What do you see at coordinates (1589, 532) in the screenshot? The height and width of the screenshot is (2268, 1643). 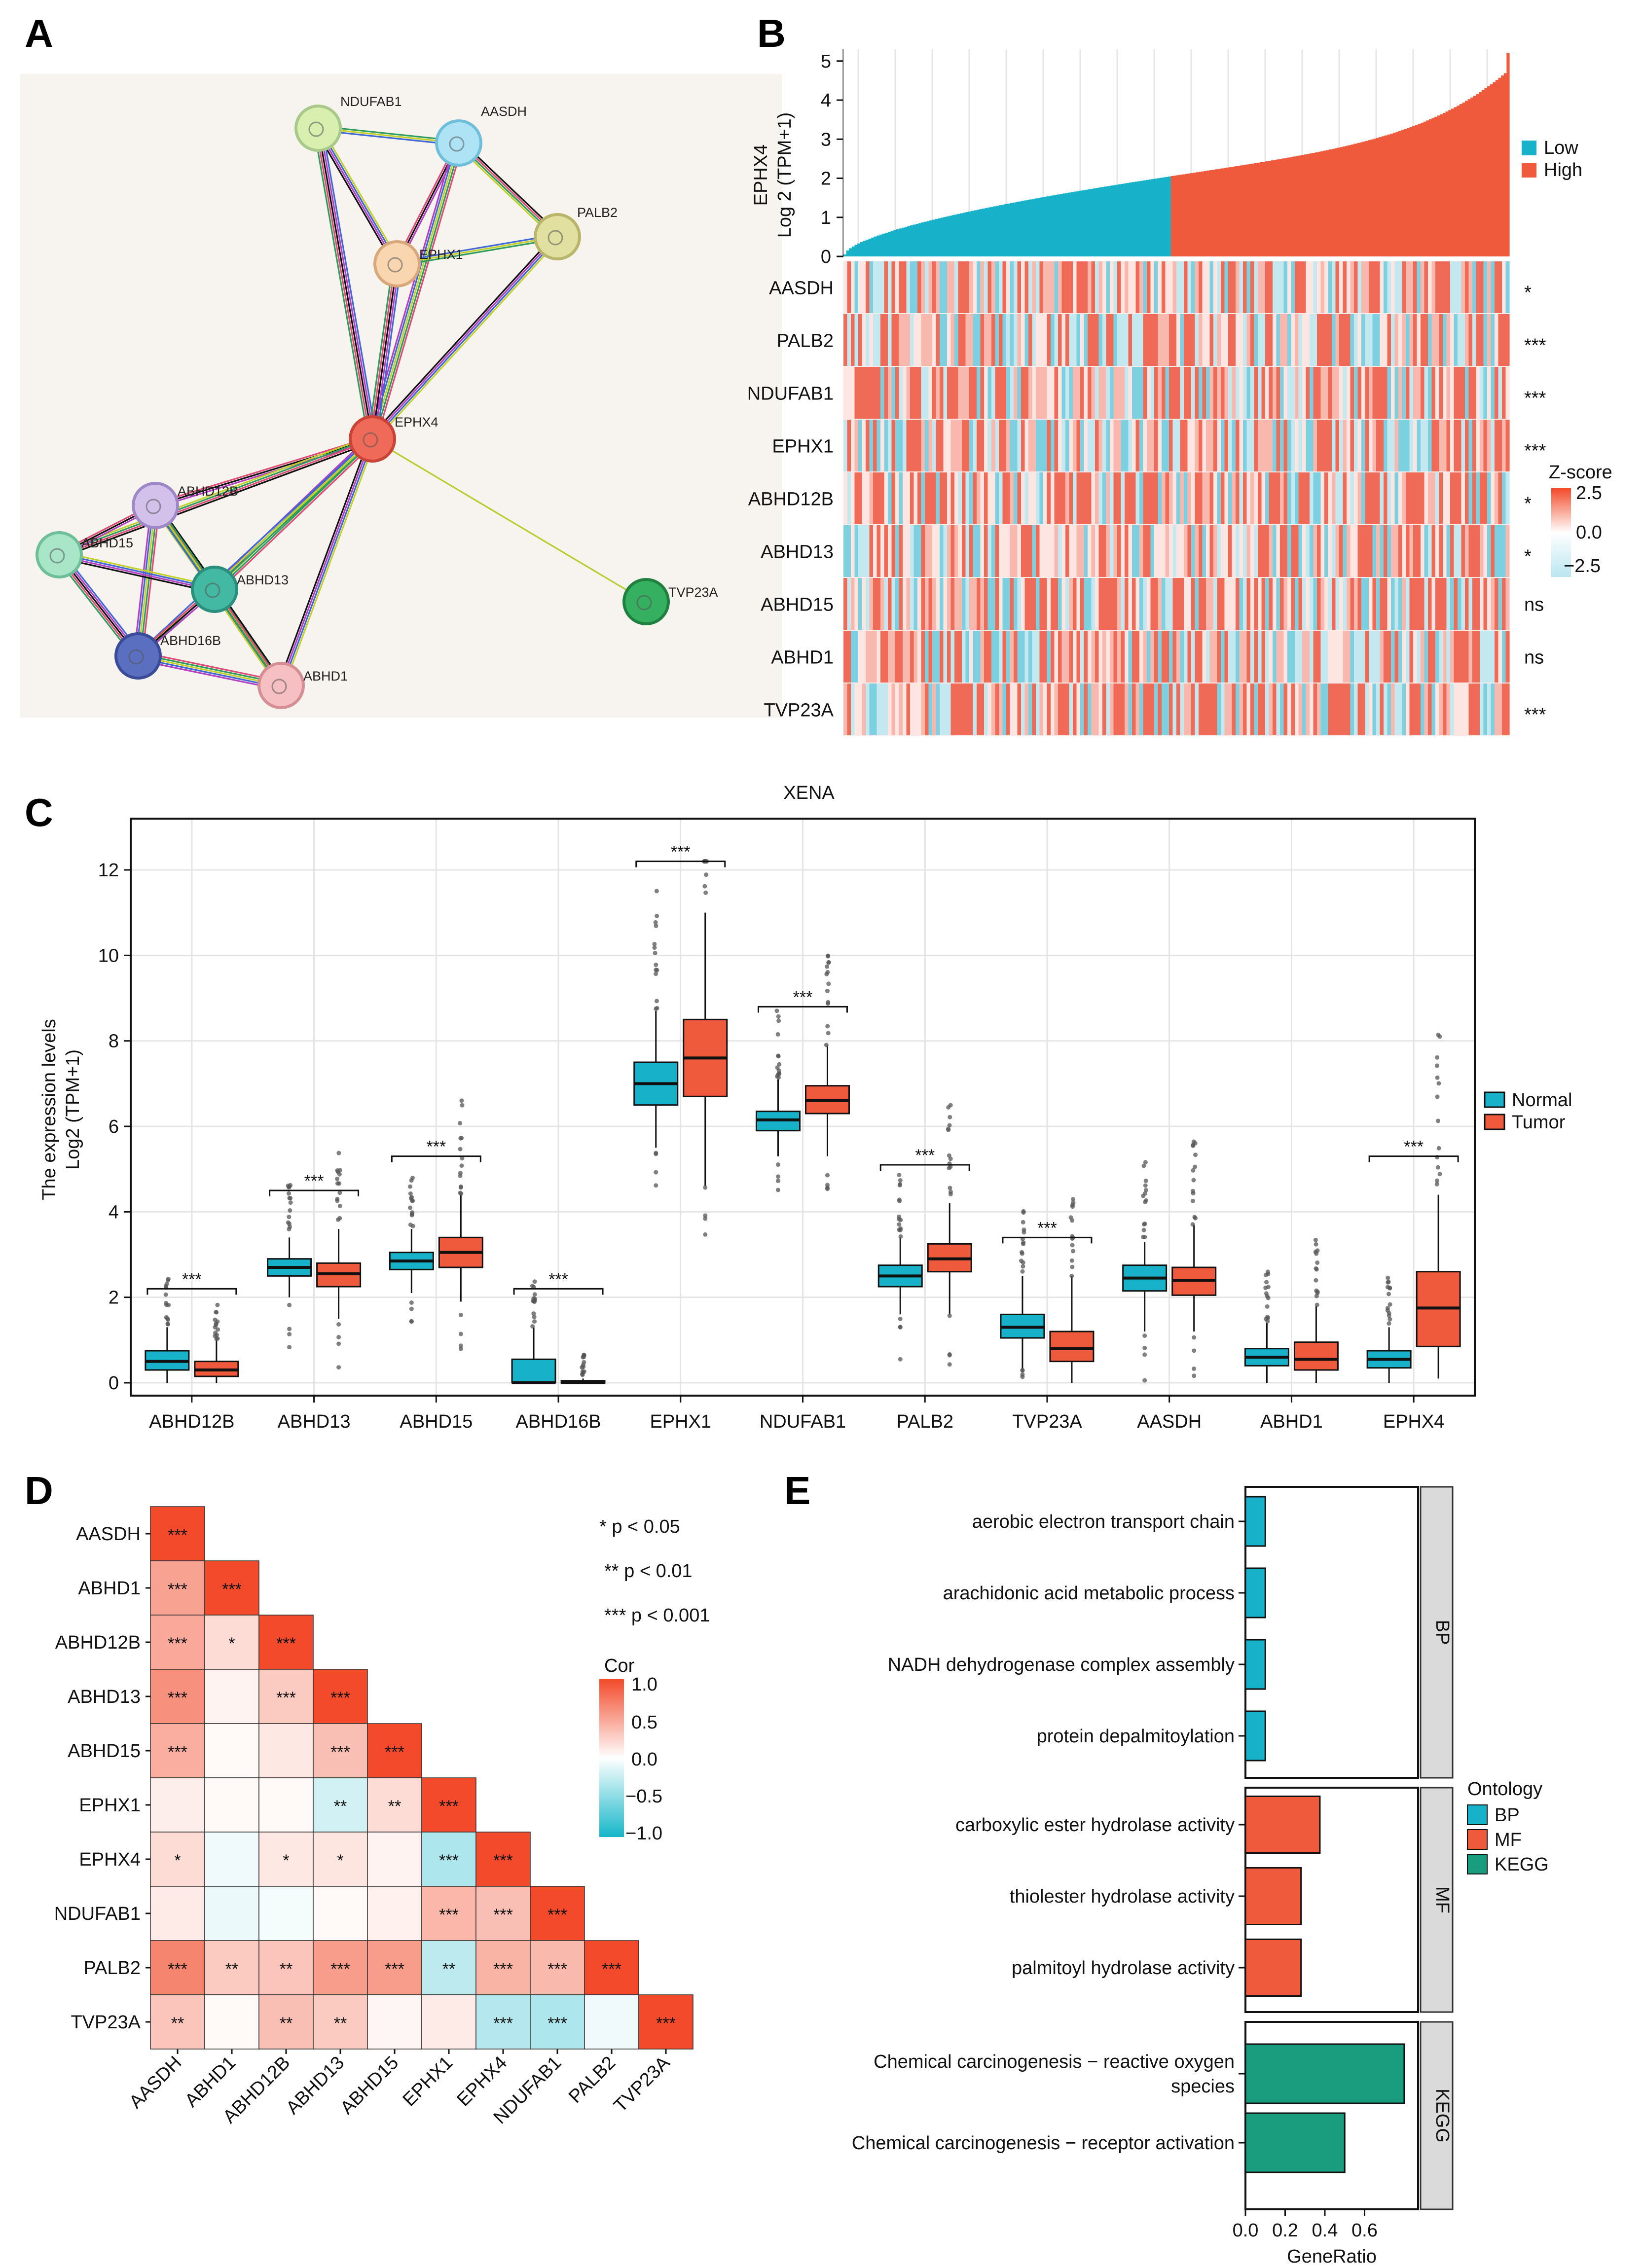 I see `zscore-tick-mid: 0.0` at bounding box center [1589, 532].